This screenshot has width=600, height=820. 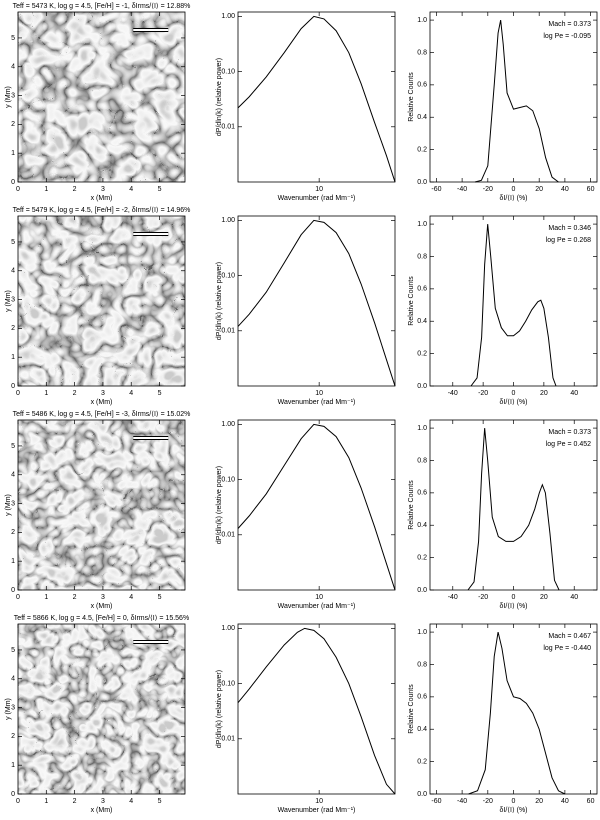 I want to click on y-tick-label: 0, so click(x=13, y=182).